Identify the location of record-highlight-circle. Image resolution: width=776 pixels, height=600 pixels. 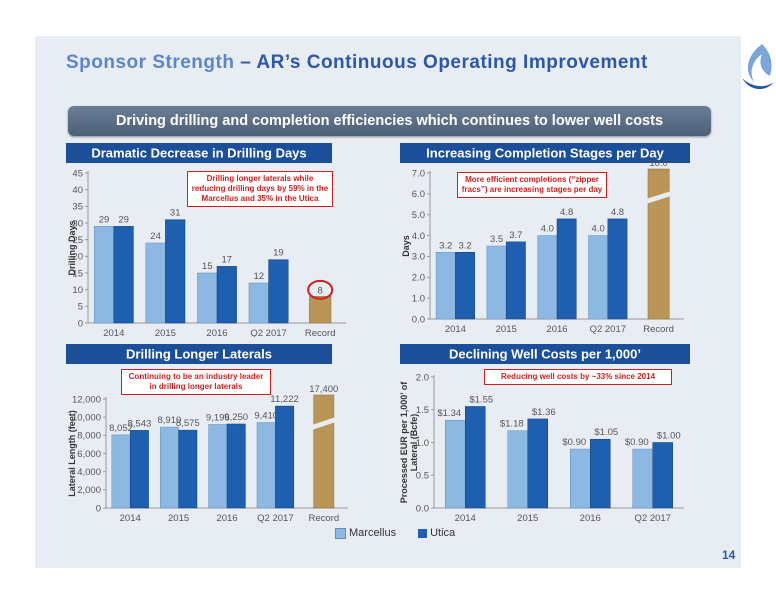
(320, 289).